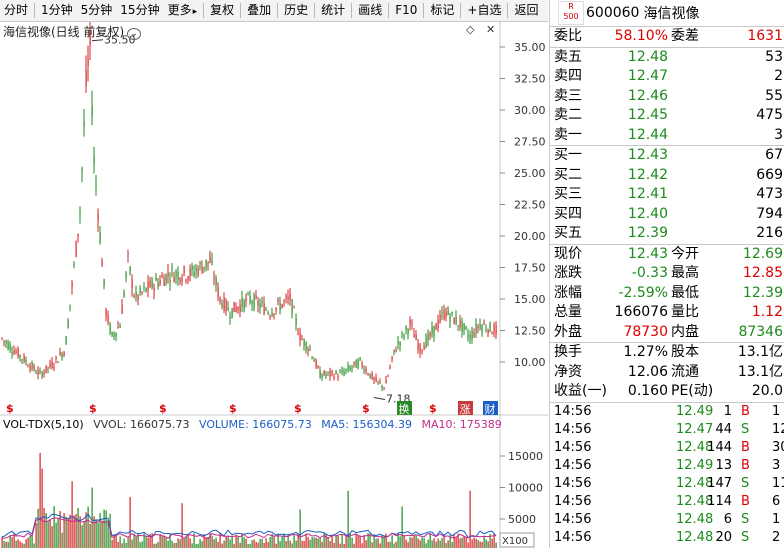  Describe the element at coordinates (179, 10) in the screenshot. I see `more-label: 更多` at that location.